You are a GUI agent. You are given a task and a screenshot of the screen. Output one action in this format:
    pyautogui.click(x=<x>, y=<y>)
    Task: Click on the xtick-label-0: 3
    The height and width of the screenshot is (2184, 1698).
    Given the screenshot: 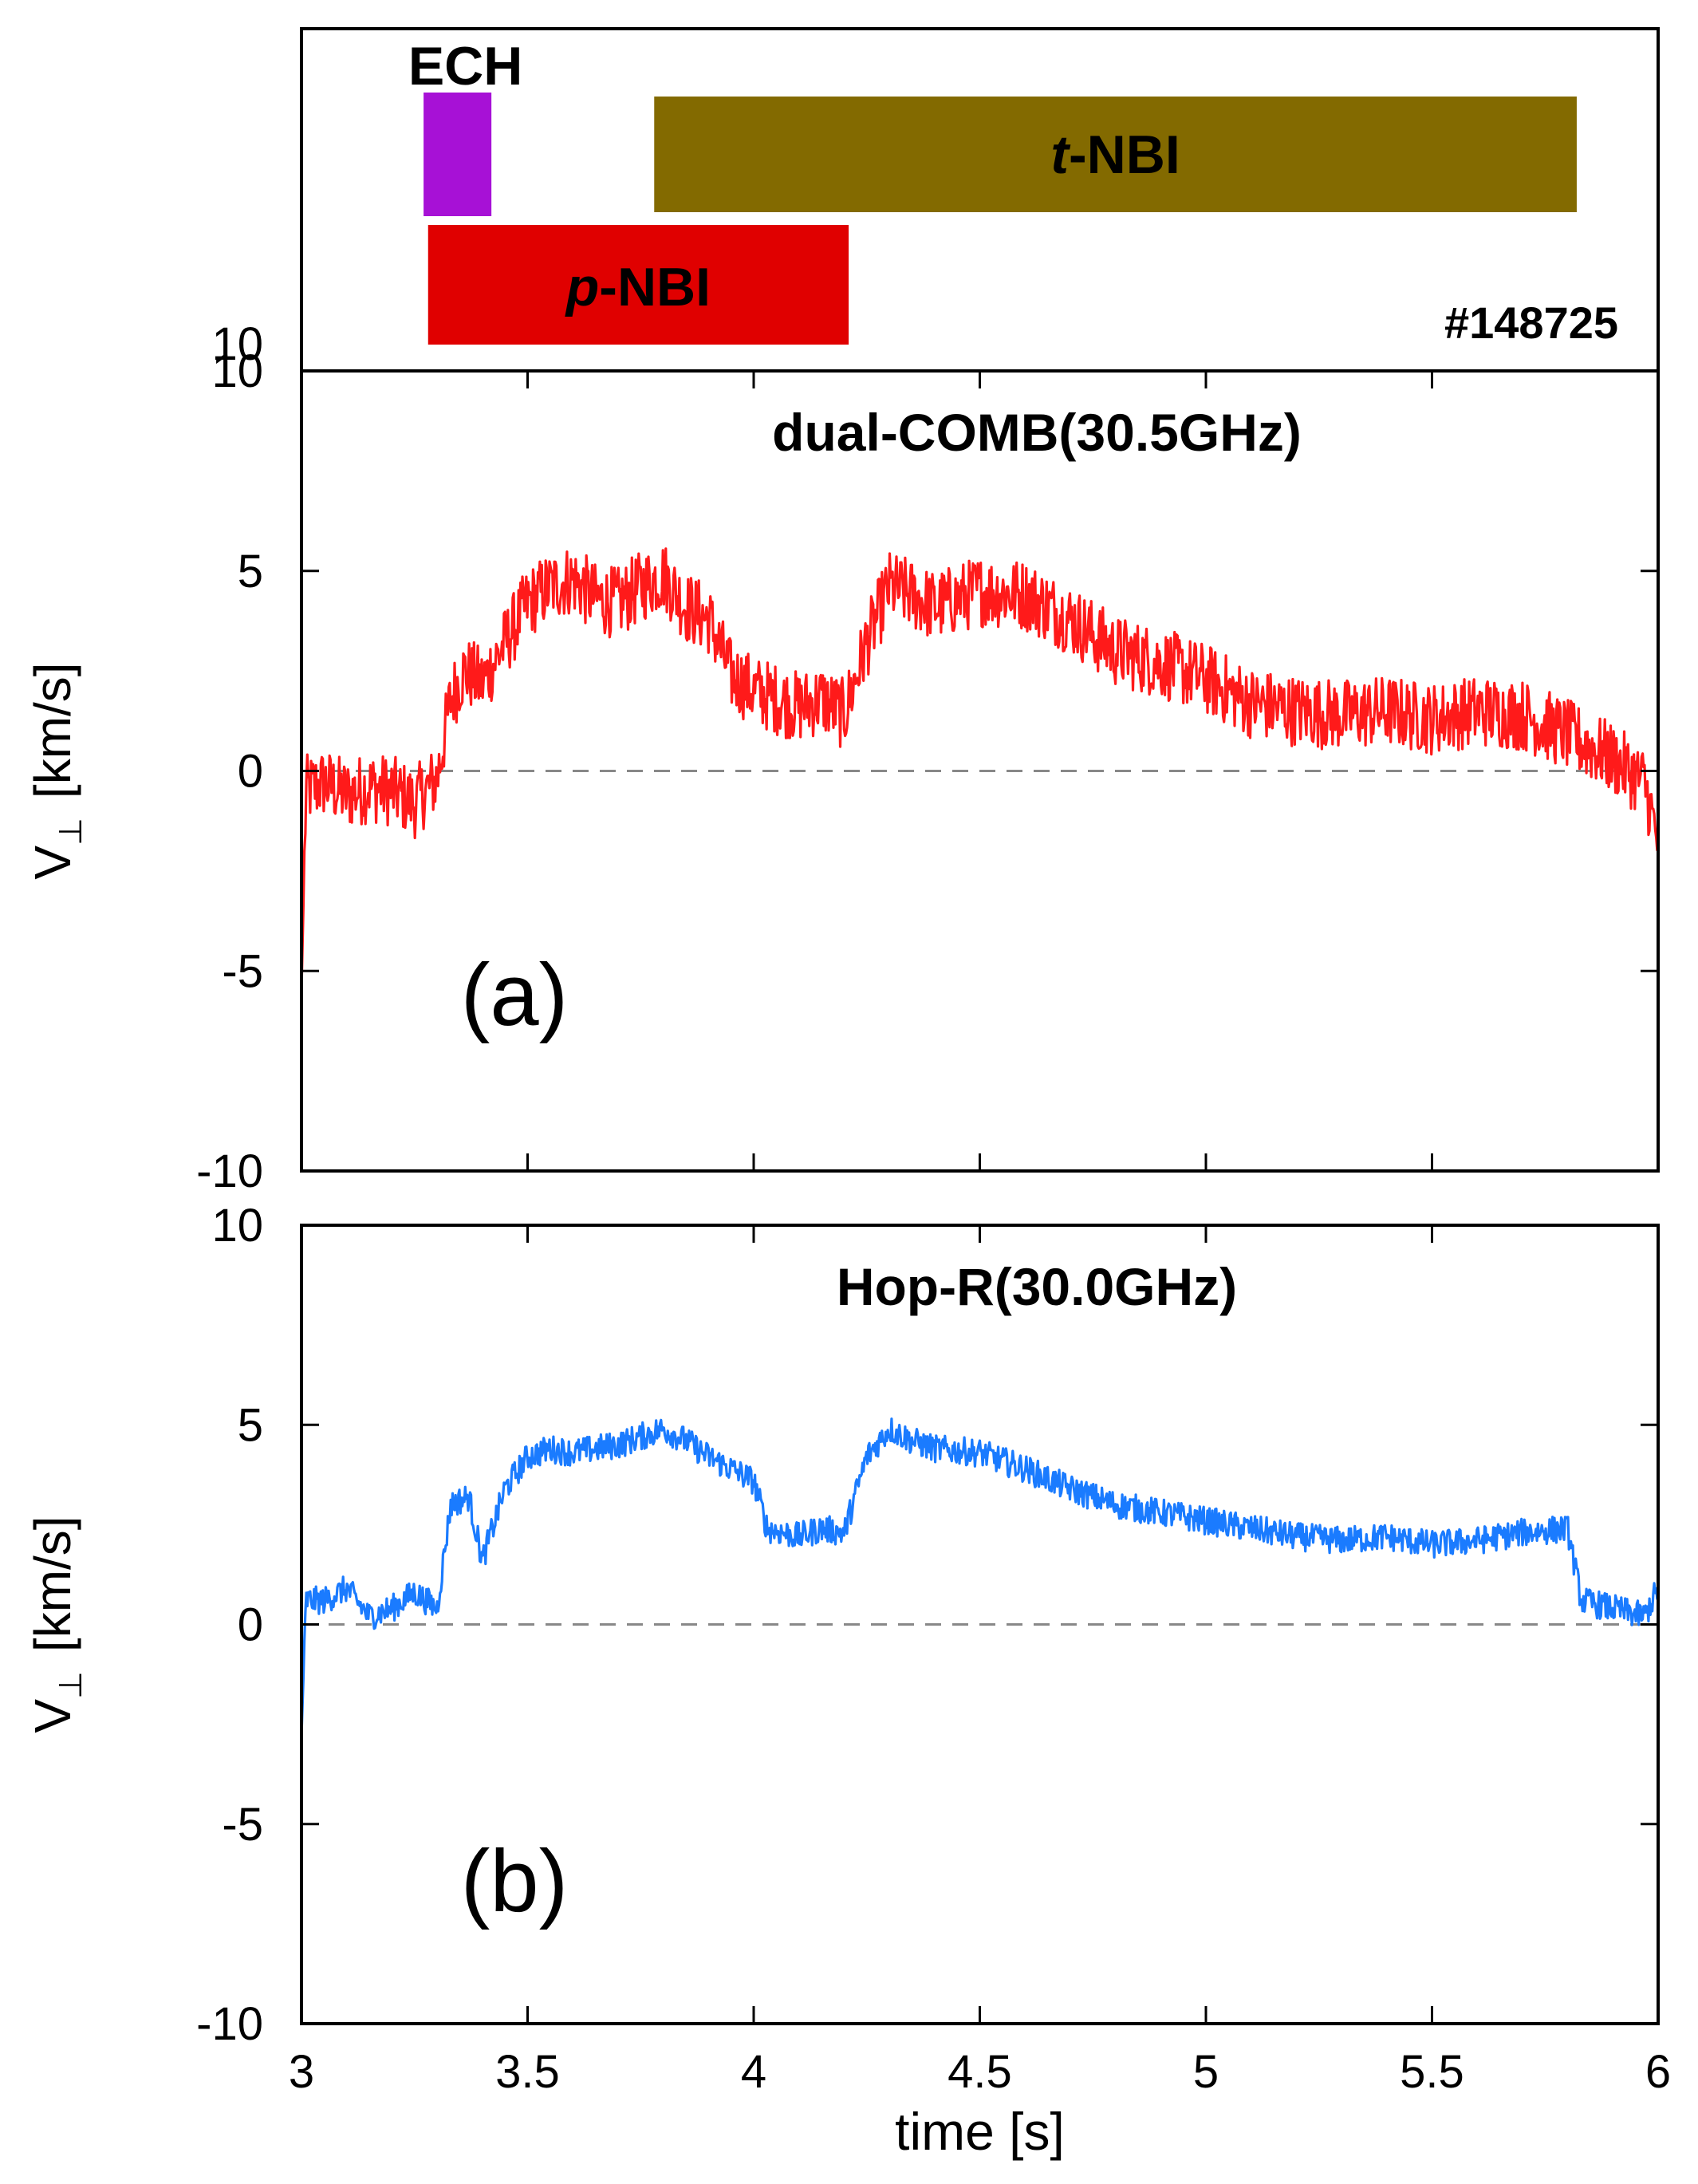 What is the action you would take?
    pyautogui.click(x=301, y=2072)
    